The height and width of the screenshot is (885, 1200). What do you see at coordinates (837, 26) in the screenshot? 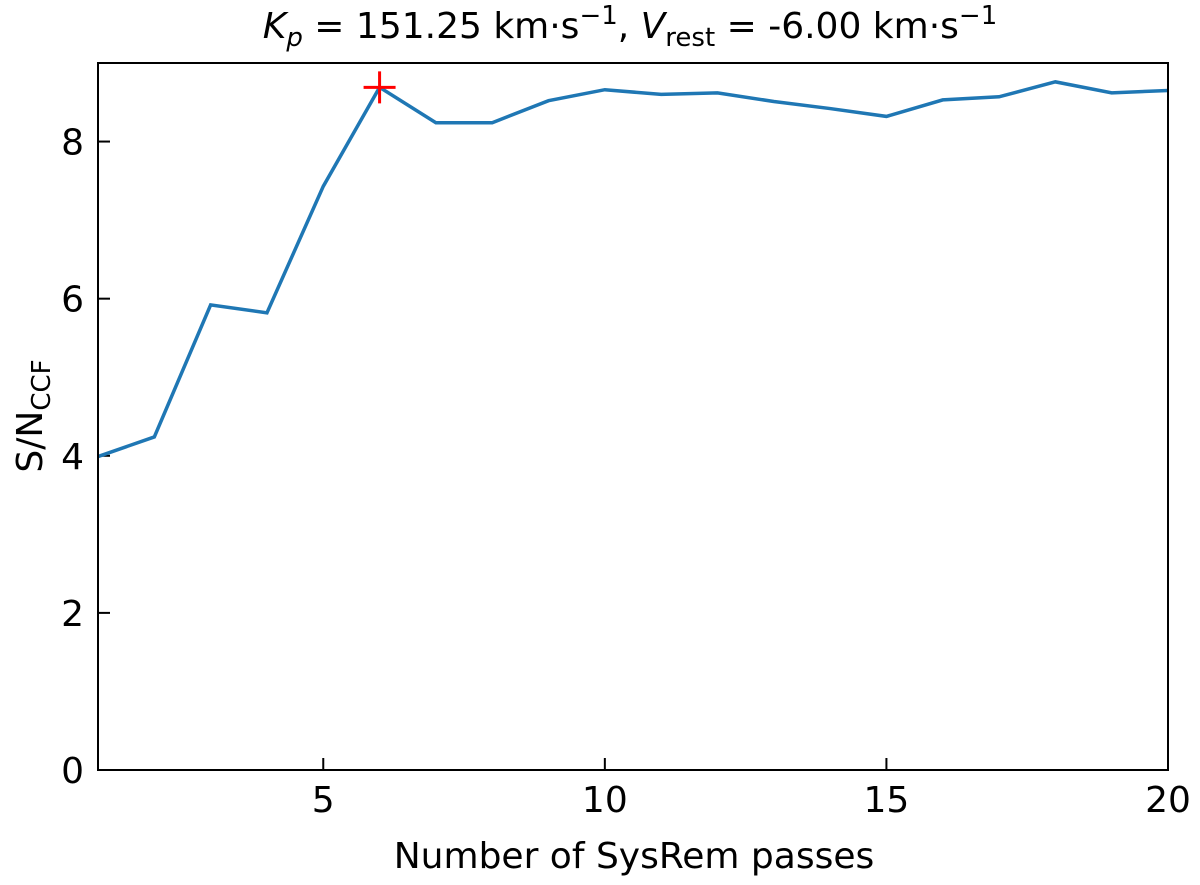
I see `title-part: = -6.00 km·s` at bounding box center [837, 26].